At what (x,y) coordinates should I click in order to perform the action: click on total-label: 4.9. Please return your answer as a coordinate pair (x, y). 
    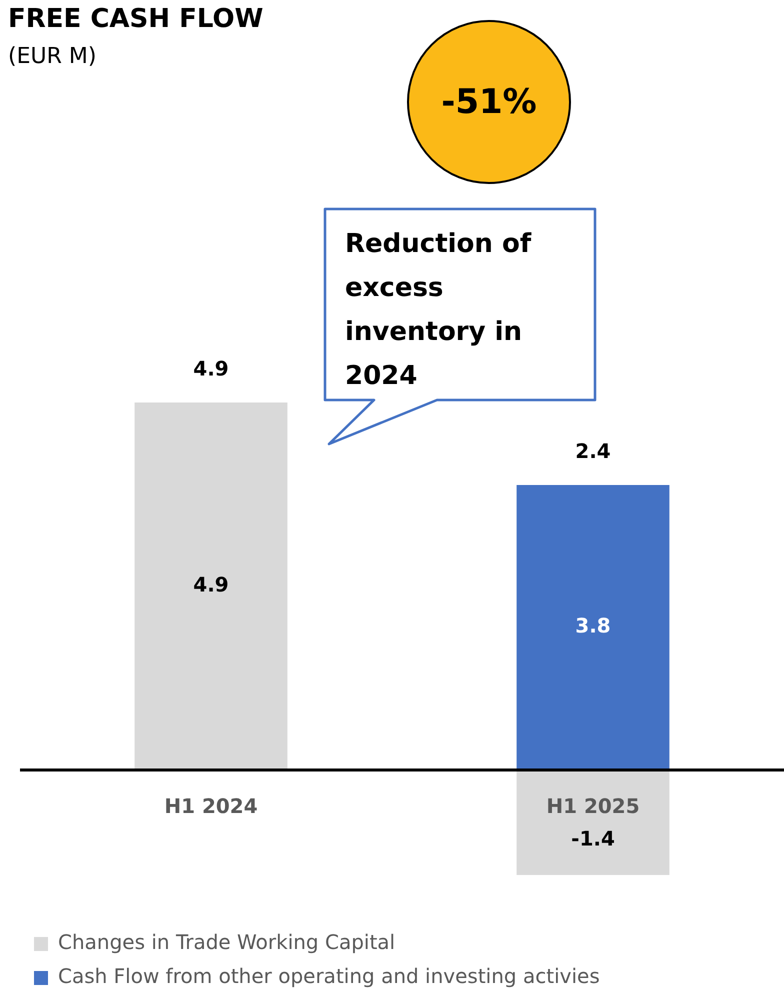
    Looking at the image, I should click on (211, 368).